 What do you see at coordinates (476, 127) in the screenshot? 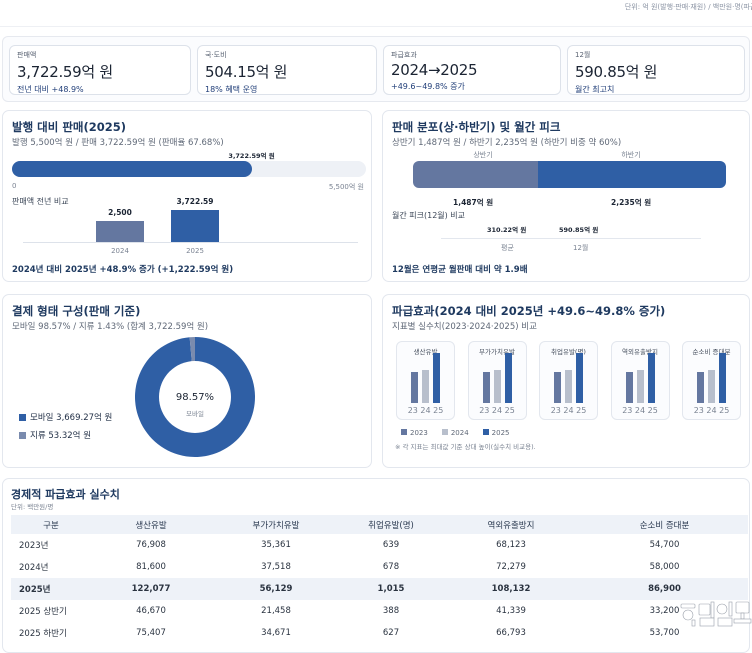
I see `panel-title: 판매 분포(상·하반기) 및 월간 피크` at bounding box center [476, 127].